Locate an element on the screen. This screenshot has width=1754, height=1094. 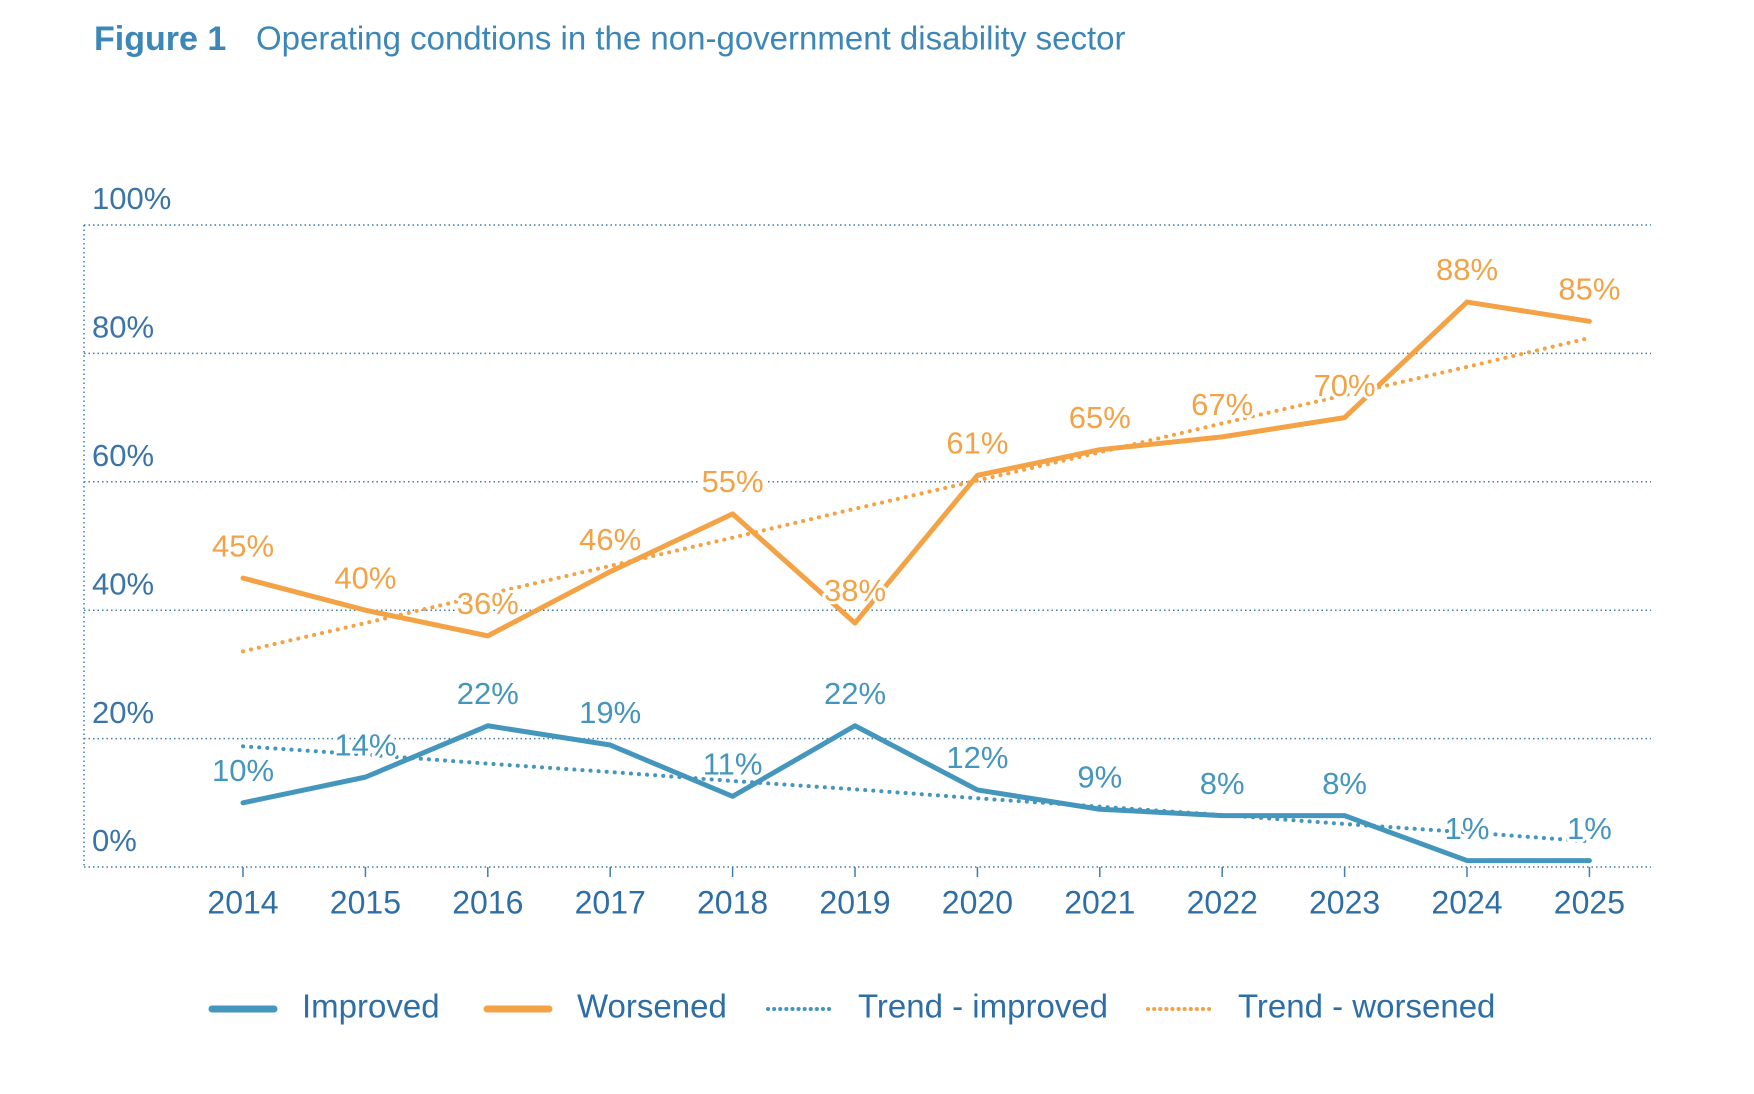
data-label: 36% is located at coordinates (488, 603).